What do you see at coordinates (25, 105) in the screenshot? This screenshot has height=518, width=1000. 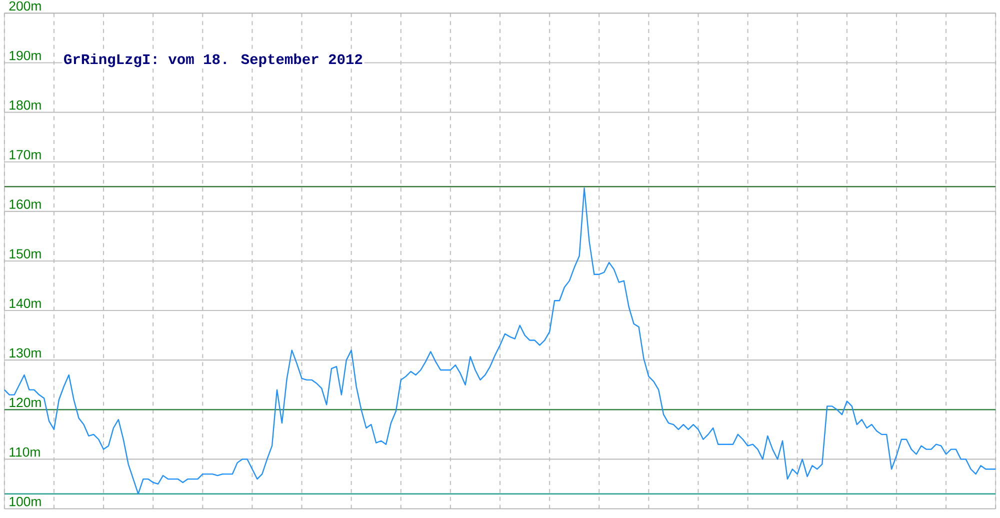 I see `y-tick-label: 180m` at bounding box center [25, 105].